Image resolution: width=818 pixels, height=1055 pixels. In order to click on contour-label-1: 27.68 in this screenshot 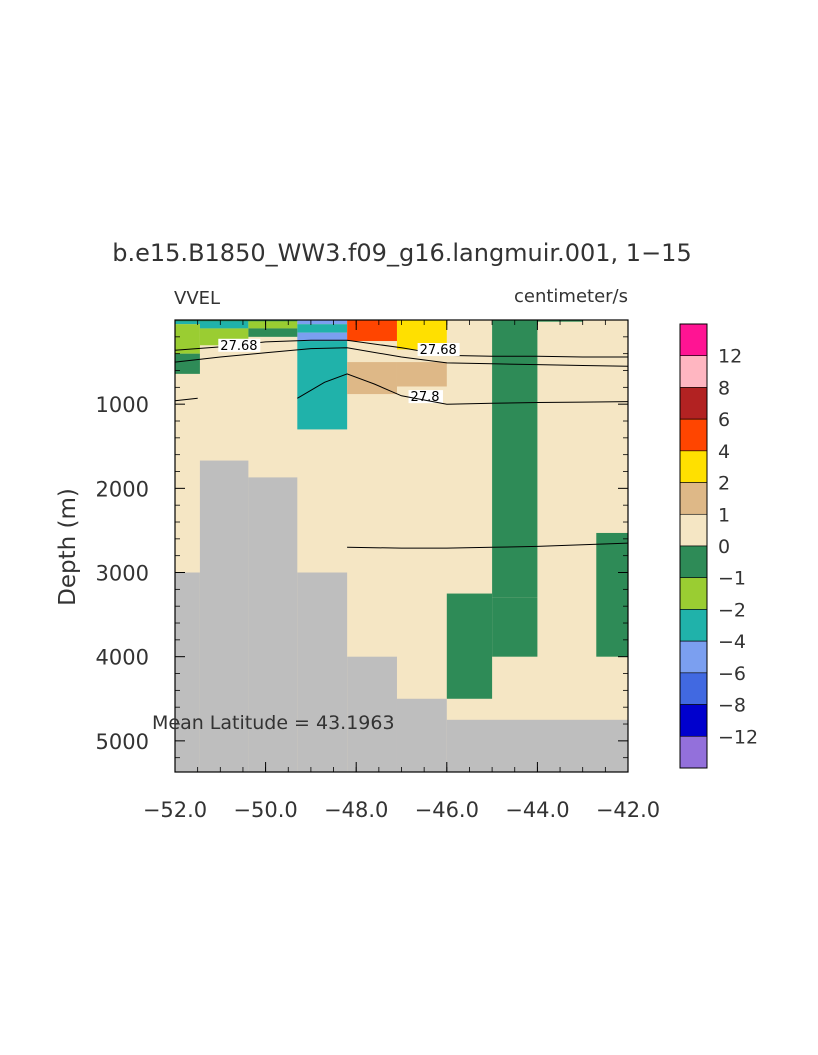, I will do `click(438, 350)`.